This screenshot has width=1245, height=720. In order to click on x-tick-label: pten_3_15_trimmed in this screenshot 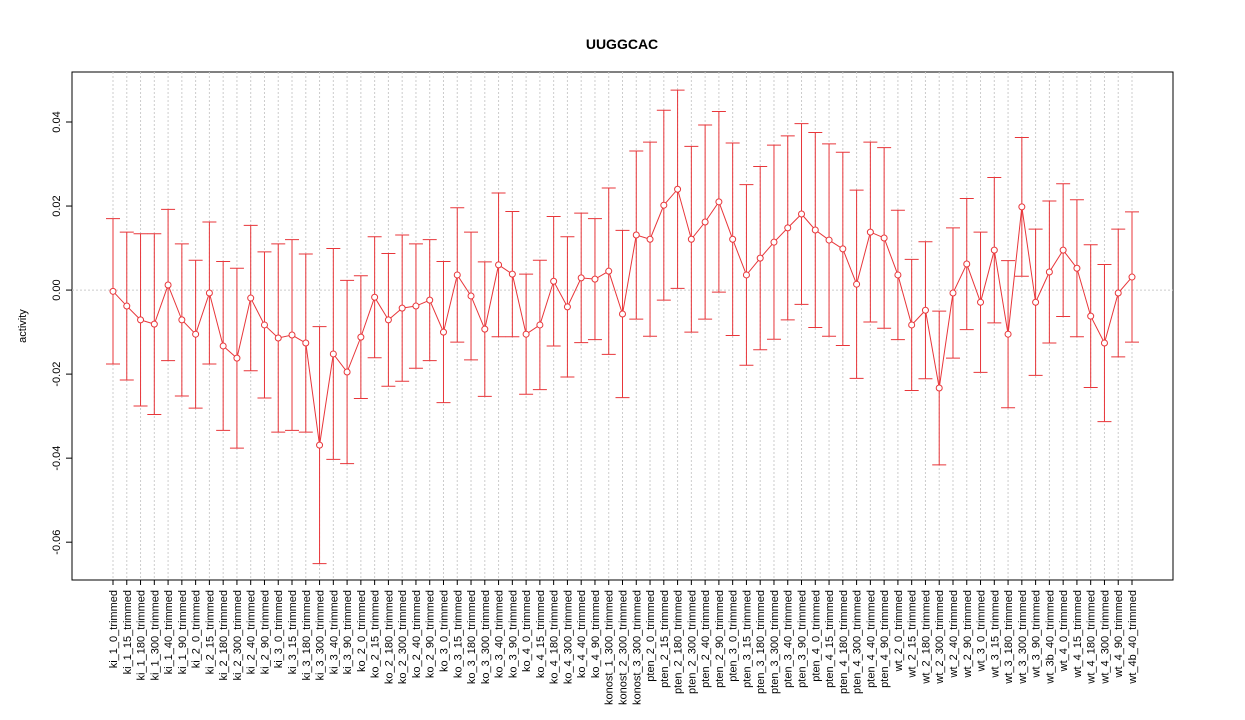, I will do `click(747, 639)`.